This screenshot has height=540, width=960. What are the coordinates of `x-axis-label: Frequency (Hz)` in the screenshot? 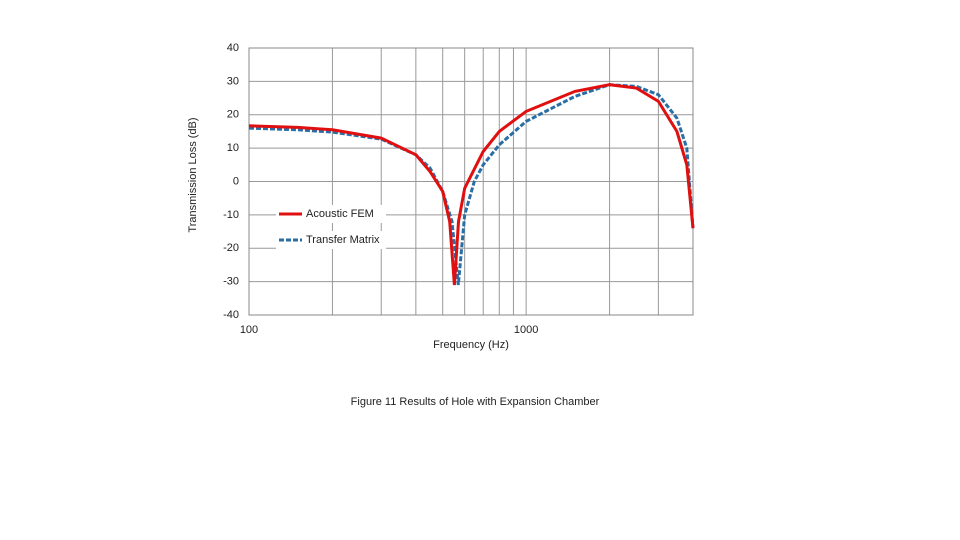 It's located at (471, 345).